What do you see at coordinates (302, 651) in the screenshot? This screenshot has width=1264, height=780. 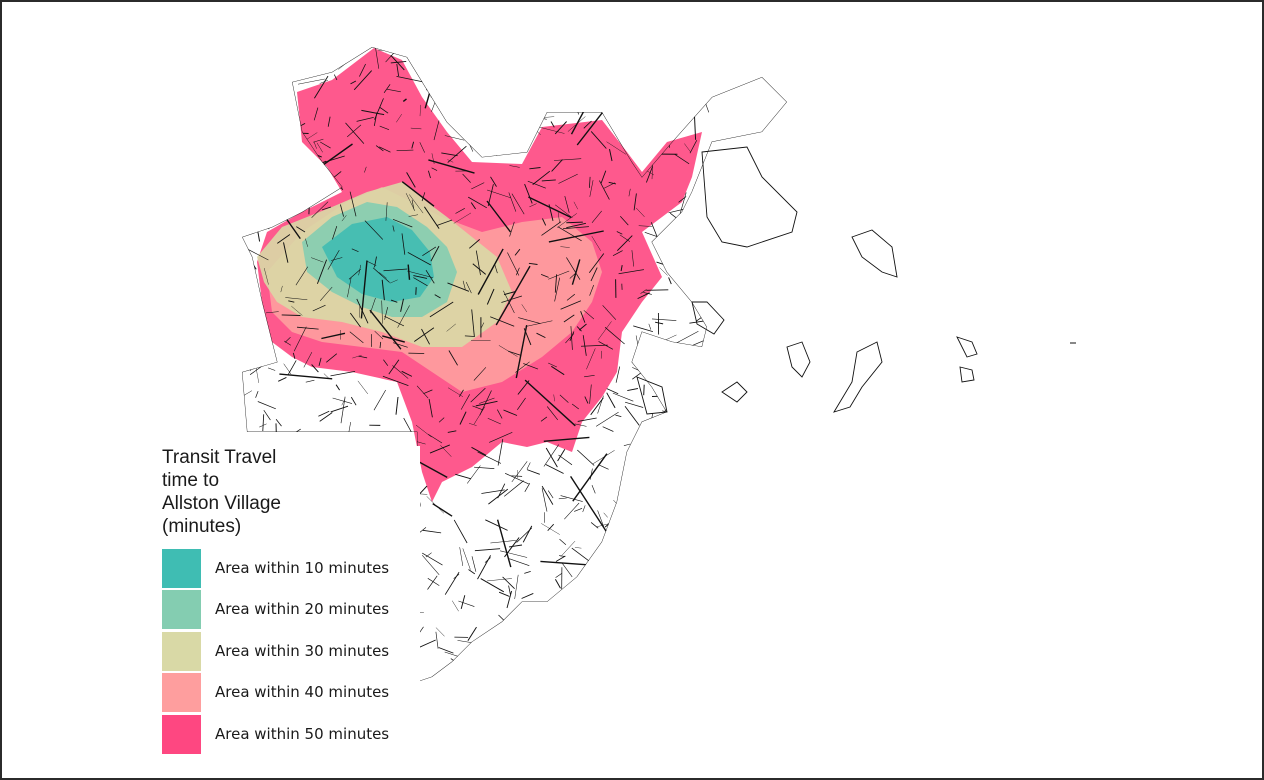 I see `legend-label-30: Area within 30 minutes` at bounding box center [302, 651].